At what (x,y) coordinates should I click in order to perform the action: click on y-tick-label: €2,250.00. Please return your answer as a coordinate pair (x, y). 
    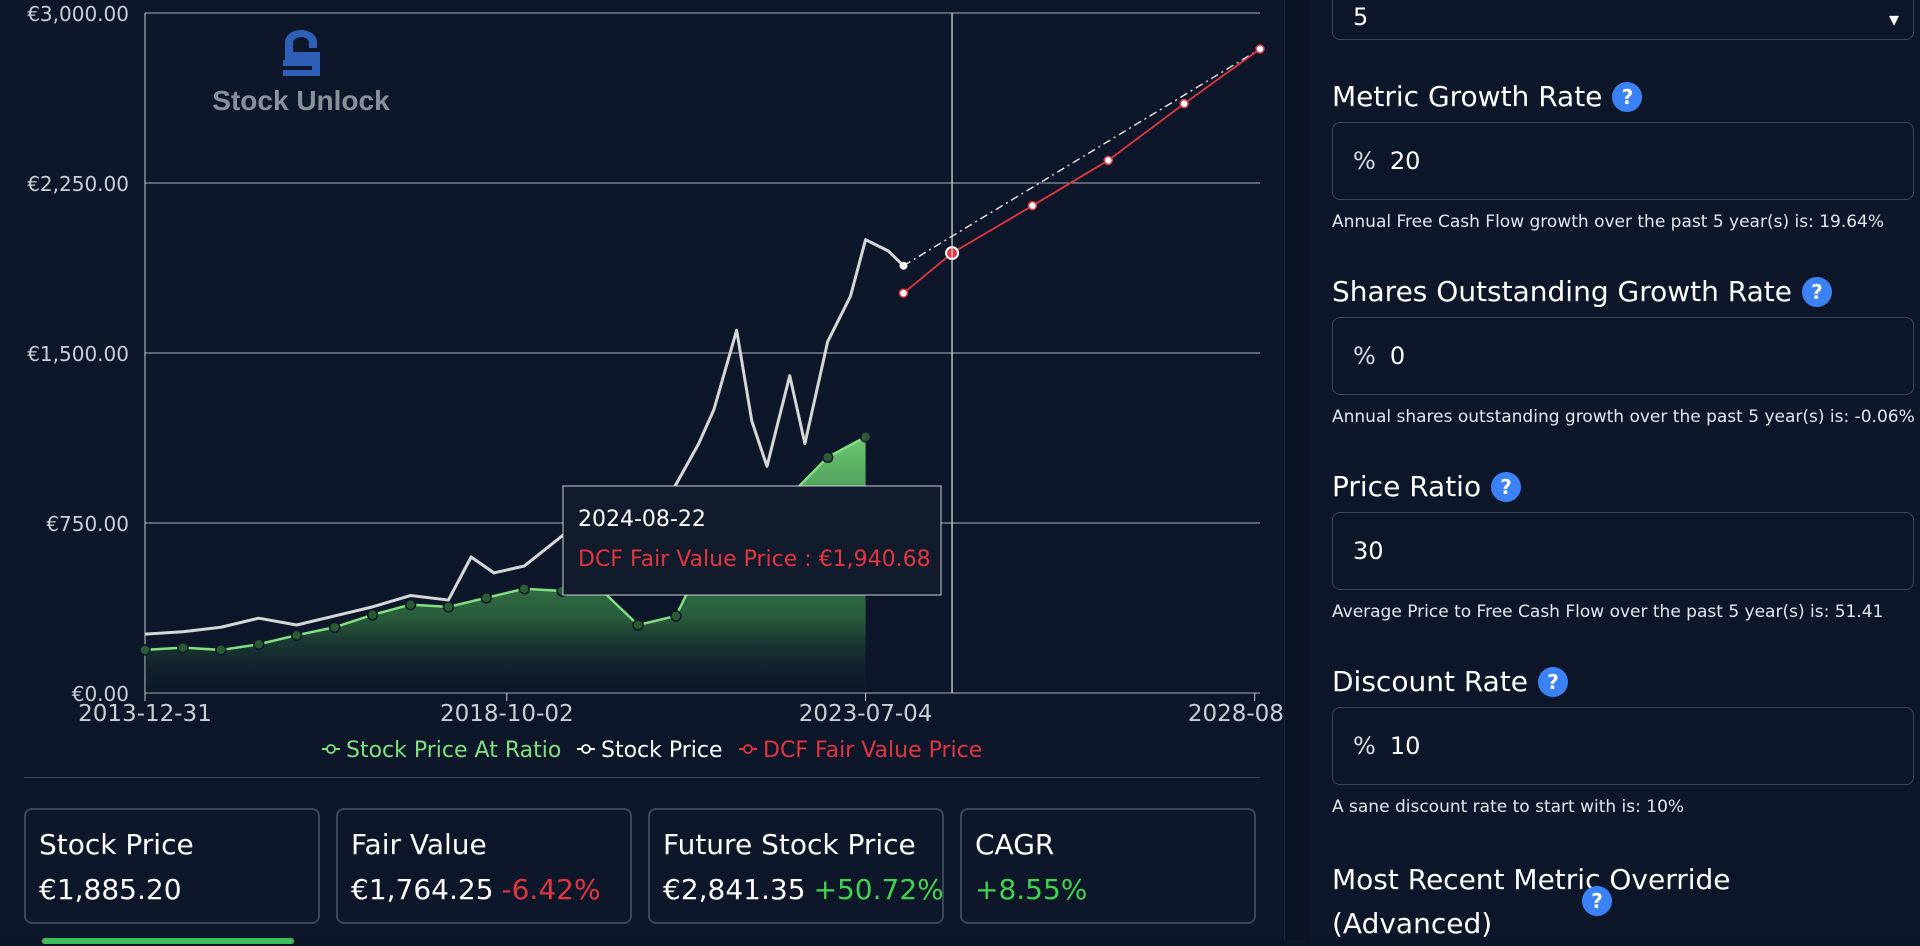
    Looking at the image, I should click on (78, 184).